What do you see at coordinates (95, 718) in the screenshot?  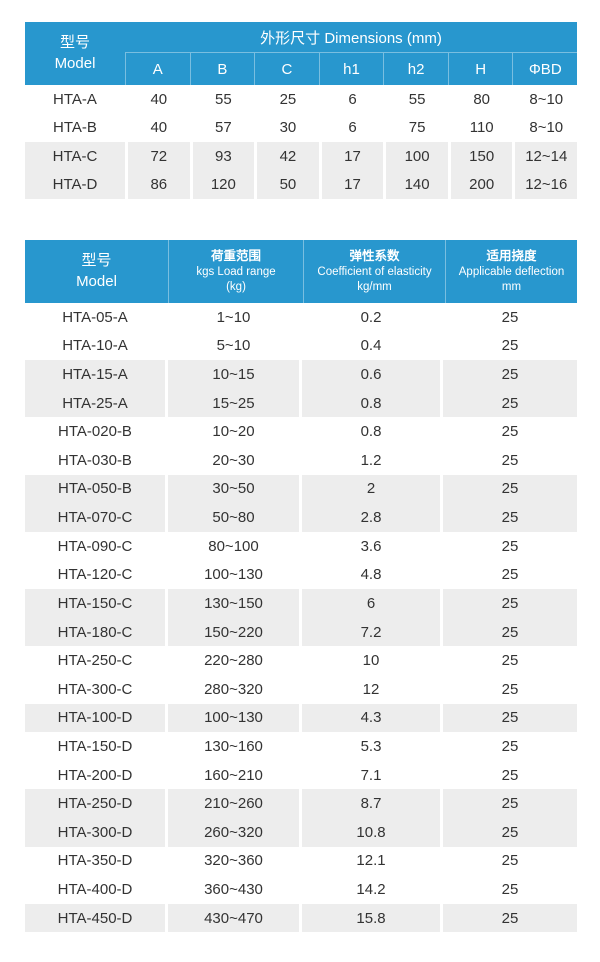 I see `spec-model-cell: HTA-100-D` at bounding box center [95, 718].